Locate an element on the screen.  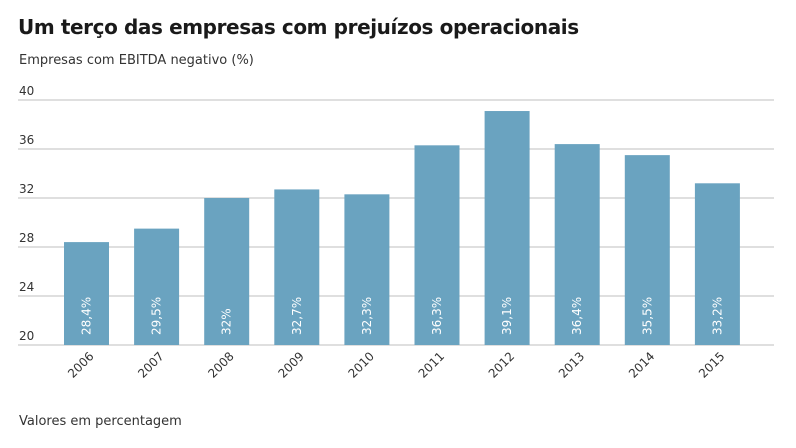
x-tick-label: 2006 is located at coordinates (80, 364).